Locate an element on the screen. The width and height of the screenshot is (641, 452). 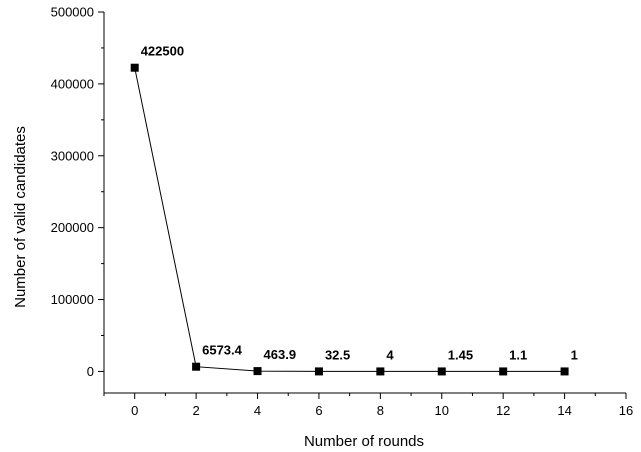
x-tick-label: 0 is located at coordinates (134, 410).